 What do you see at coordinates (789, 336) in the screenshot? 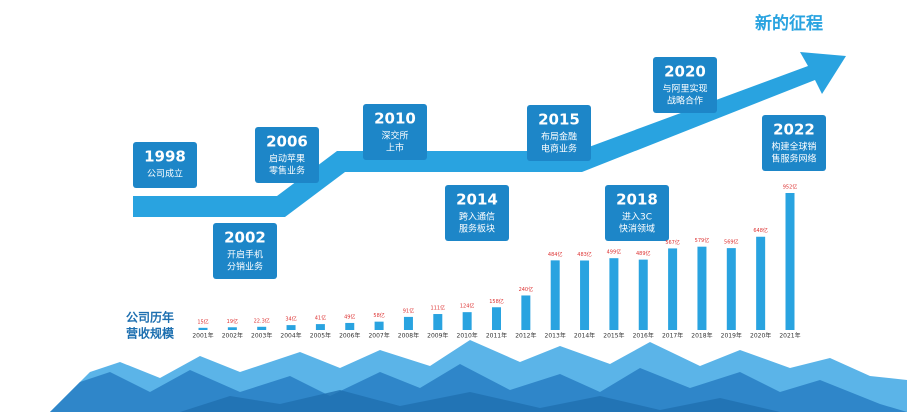
I see `x-tick-label: 2021年` at bounding box center [789, 336].